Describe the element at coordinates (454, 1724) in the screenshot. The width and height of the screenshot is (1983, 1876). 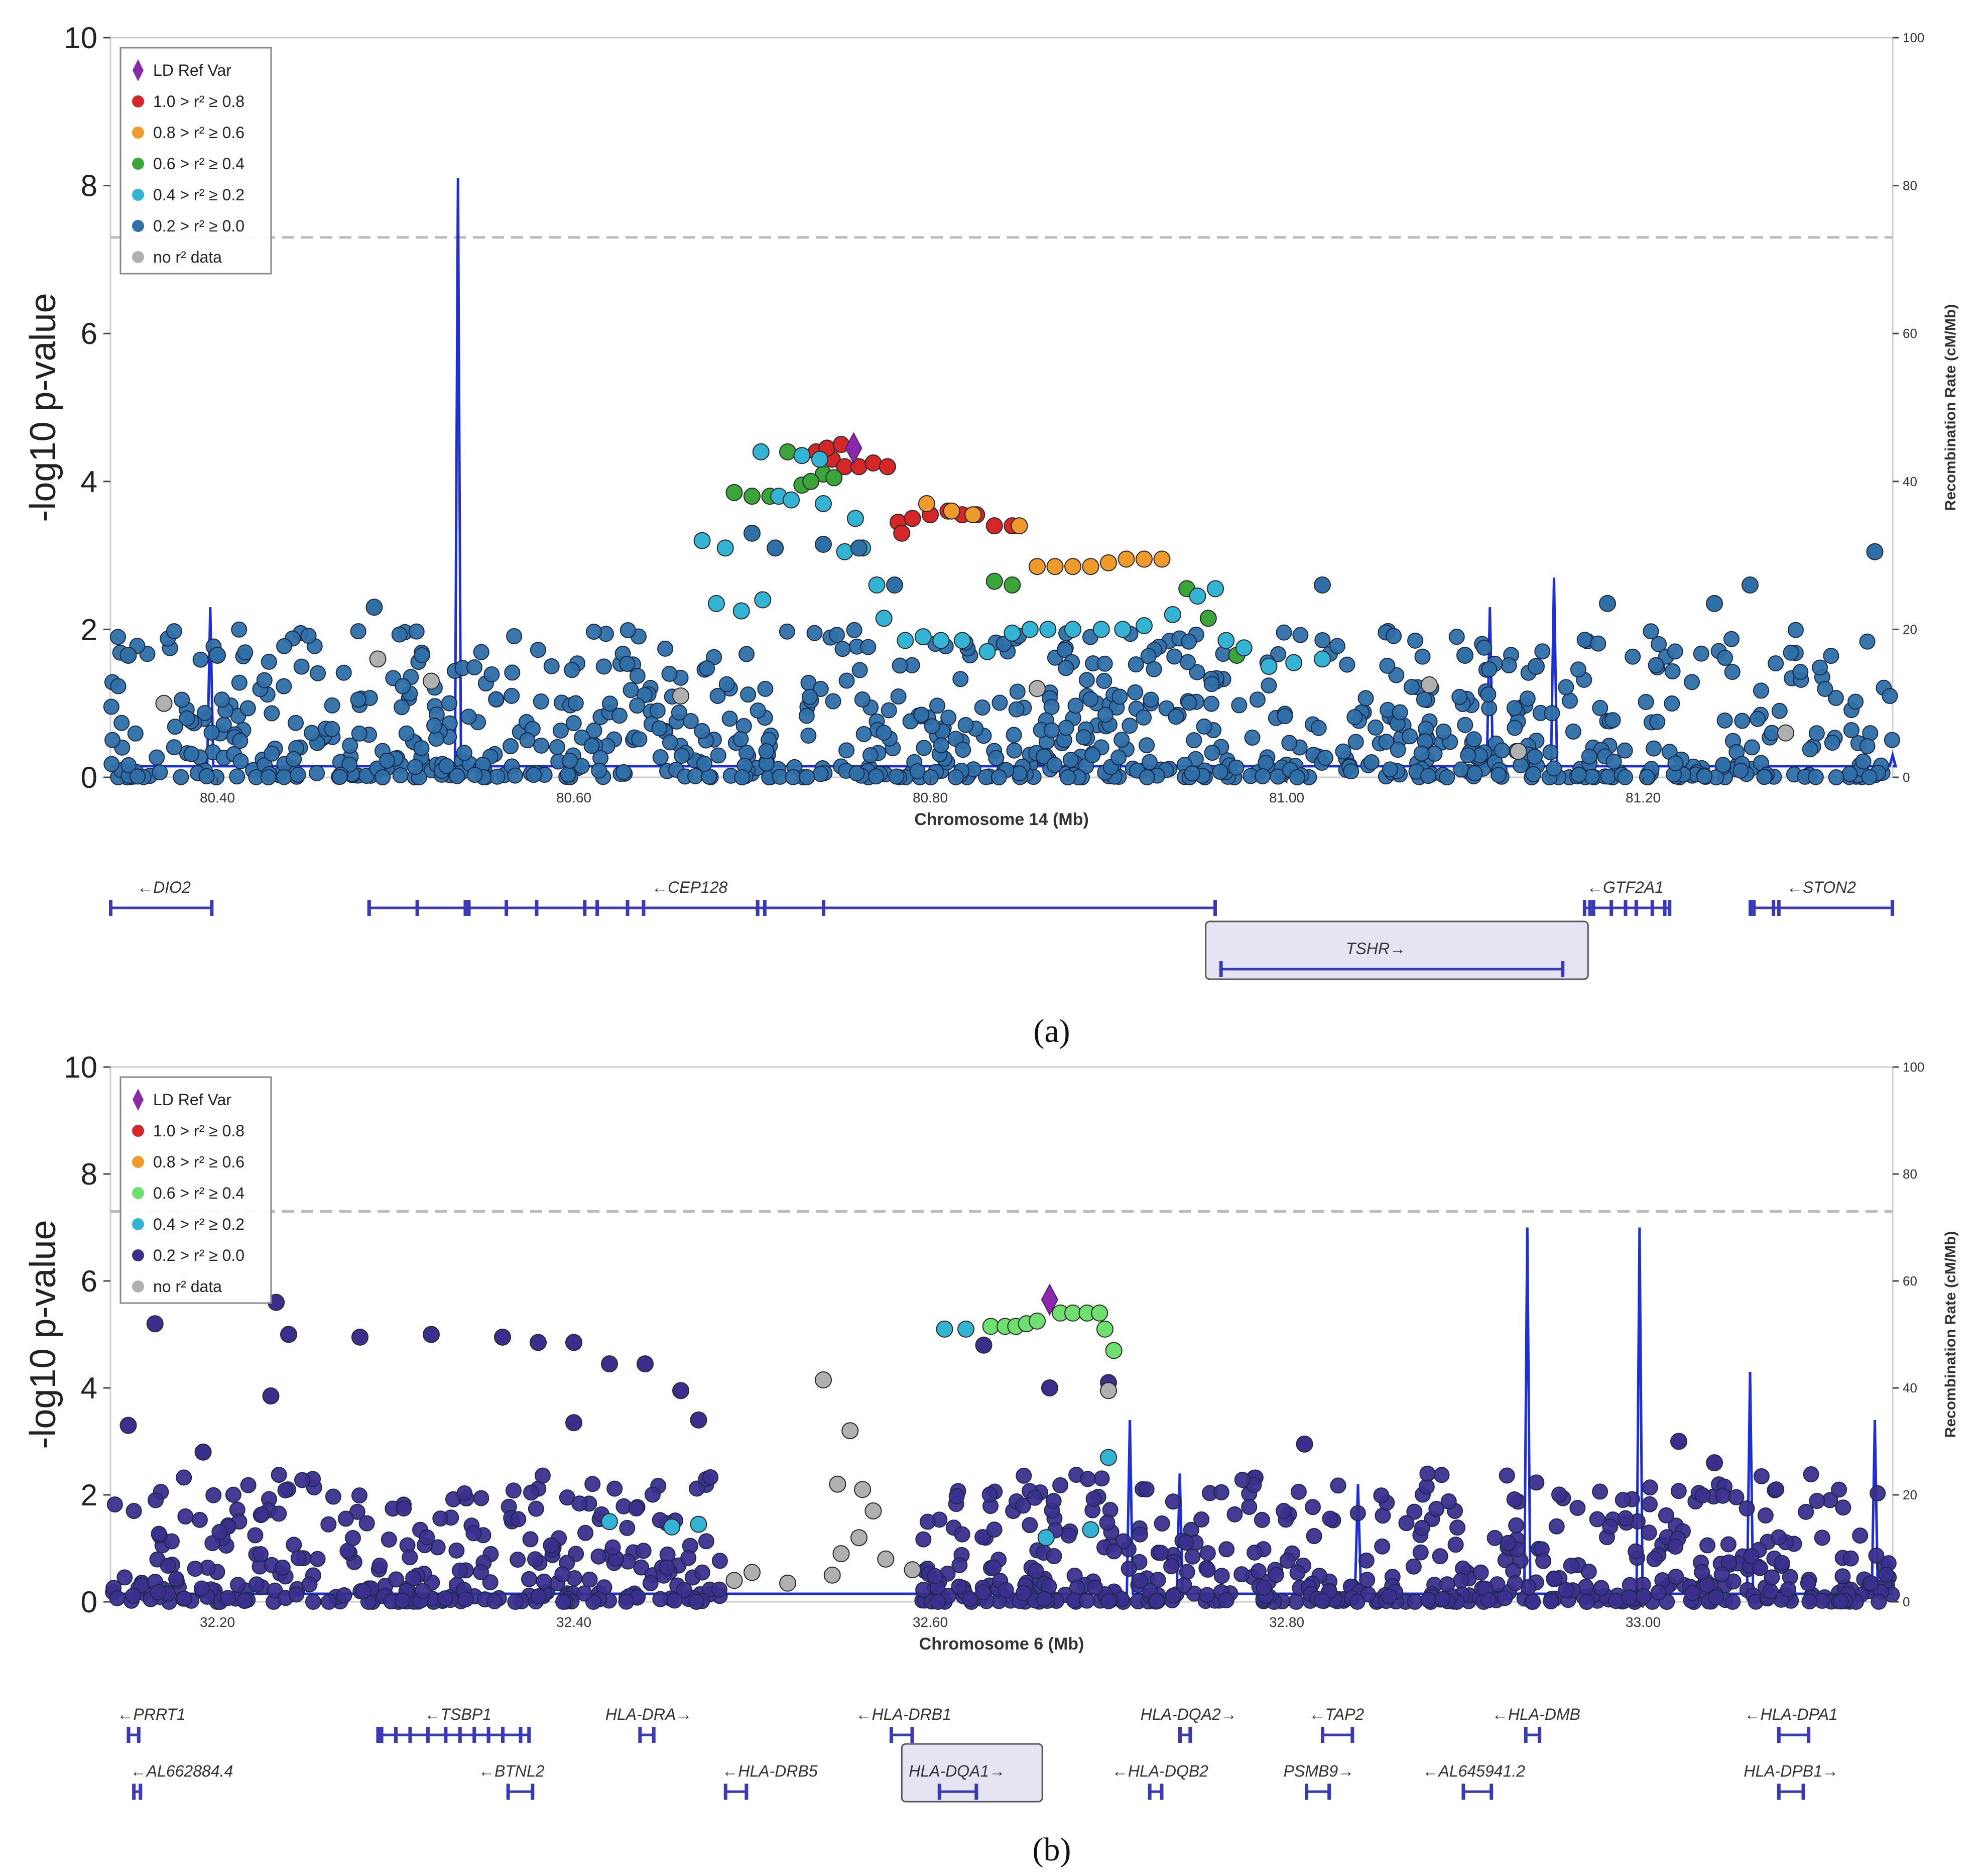
I see `gene: ←TSBP1` at that location.